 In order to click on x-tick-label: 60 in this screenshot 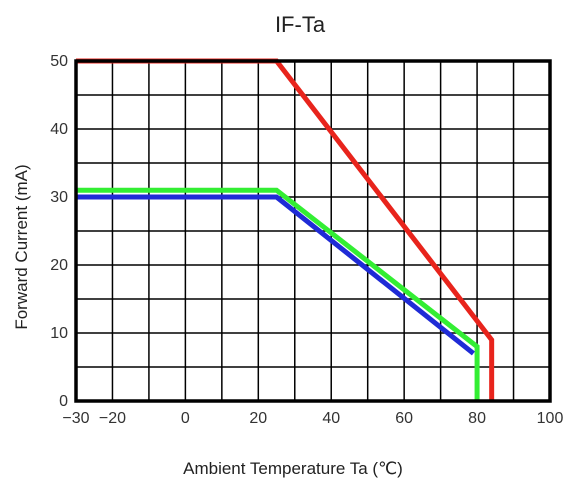, I will do `click(404, 418)`.